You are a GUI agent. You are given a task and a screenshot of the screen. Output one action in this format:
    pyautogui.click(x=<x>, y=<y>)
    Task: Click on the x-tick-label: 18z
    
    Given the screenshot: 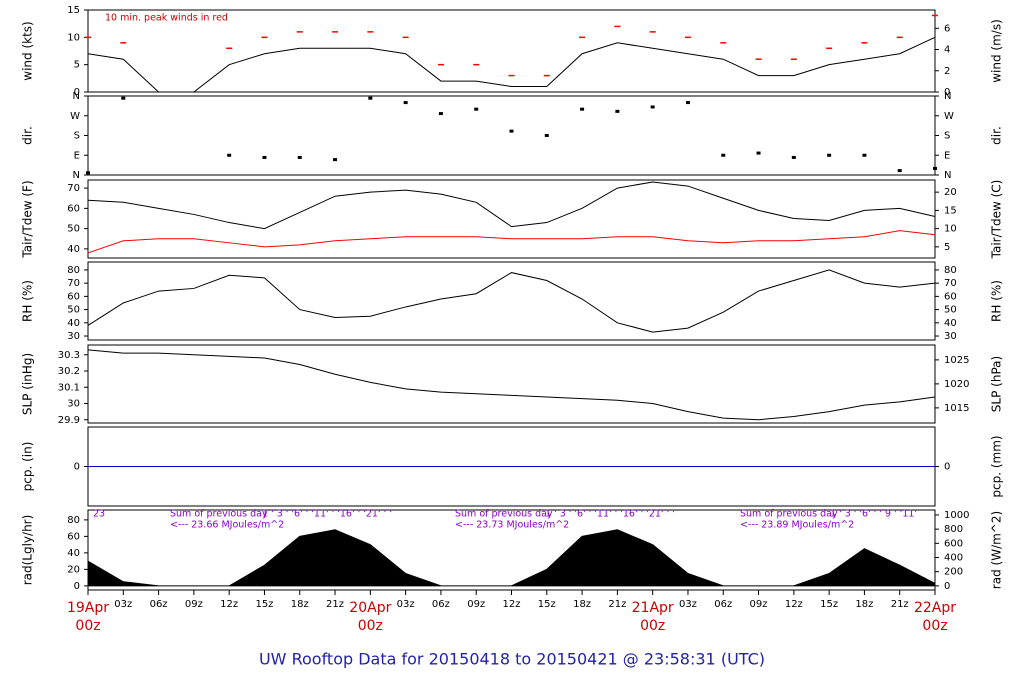 What is the action you would take?
    pyautogui.click(x=864, y=604)
    